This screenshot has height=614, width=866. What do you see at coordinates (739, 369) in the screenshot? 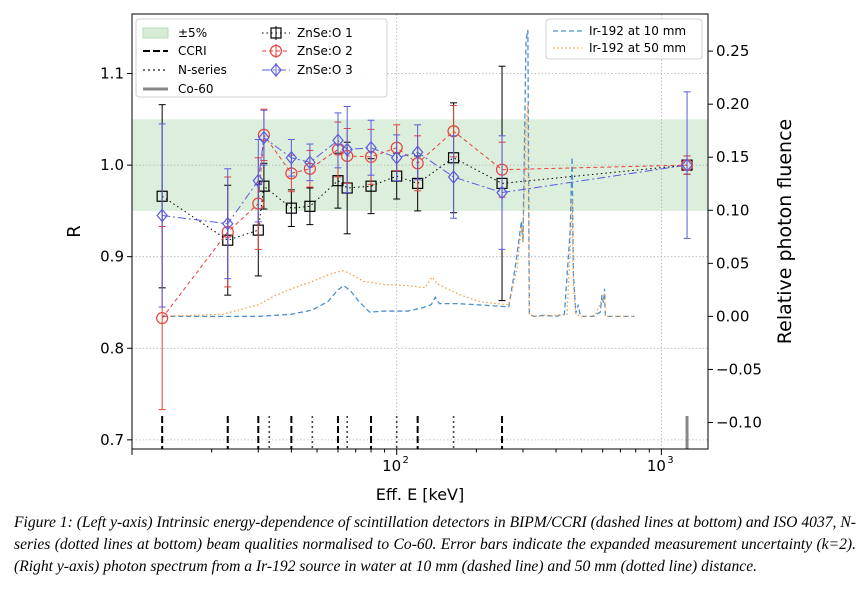
I see `right-tick-label-1: −0.05` at bounding box center [739, 369].